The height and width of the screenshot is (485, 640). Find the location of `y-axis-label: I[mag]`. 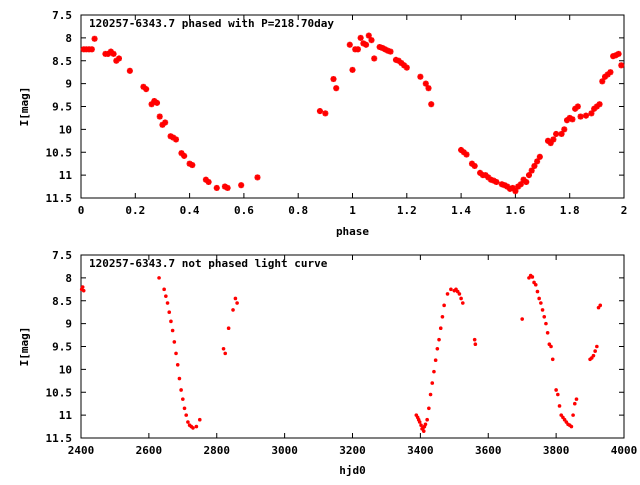

y-axis-label: I[mag] is located at coordinates (24, 107).